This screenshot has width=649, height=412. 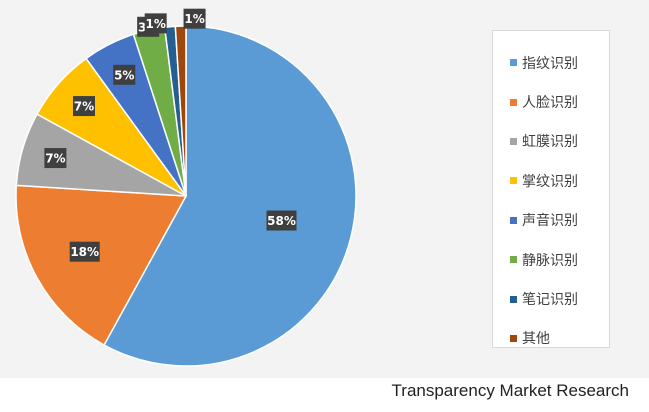 I want to click on data-label-6: 1%, so click(x=155, y=24).